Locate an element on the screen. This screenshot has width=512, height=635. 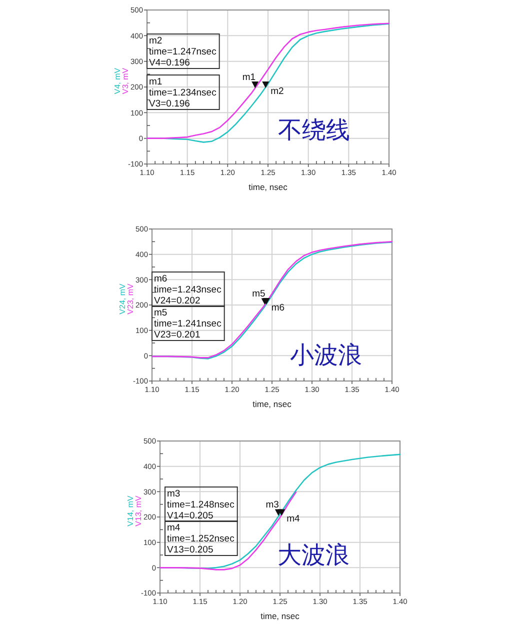
annotation: m6 is located at coordinates (278, 308).